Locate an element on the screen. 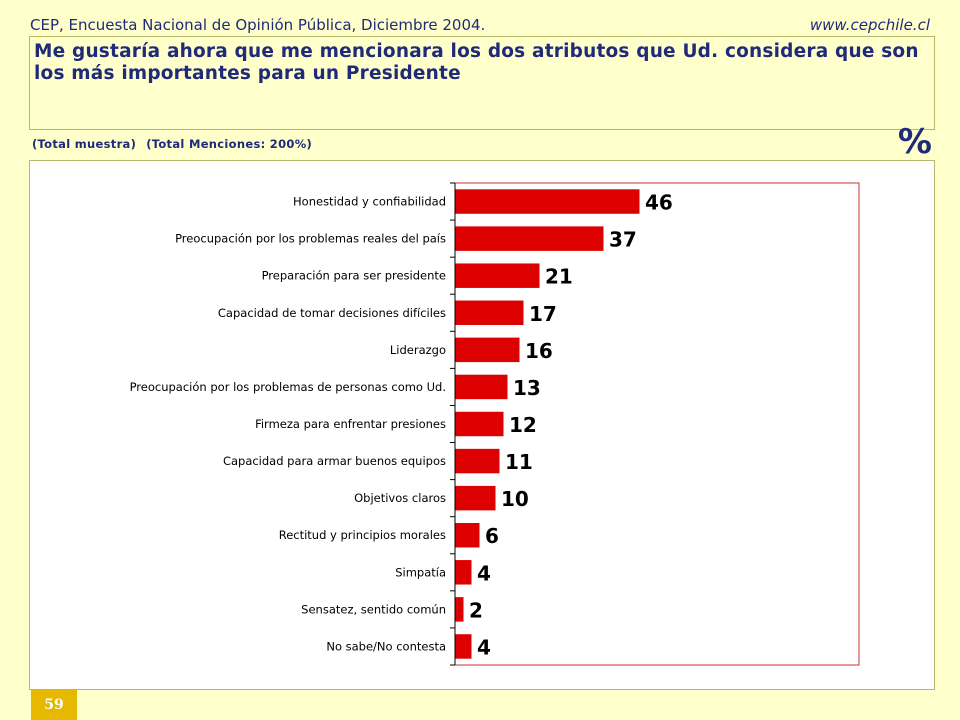  value-label: 16 is located at coordinates (539, 351).